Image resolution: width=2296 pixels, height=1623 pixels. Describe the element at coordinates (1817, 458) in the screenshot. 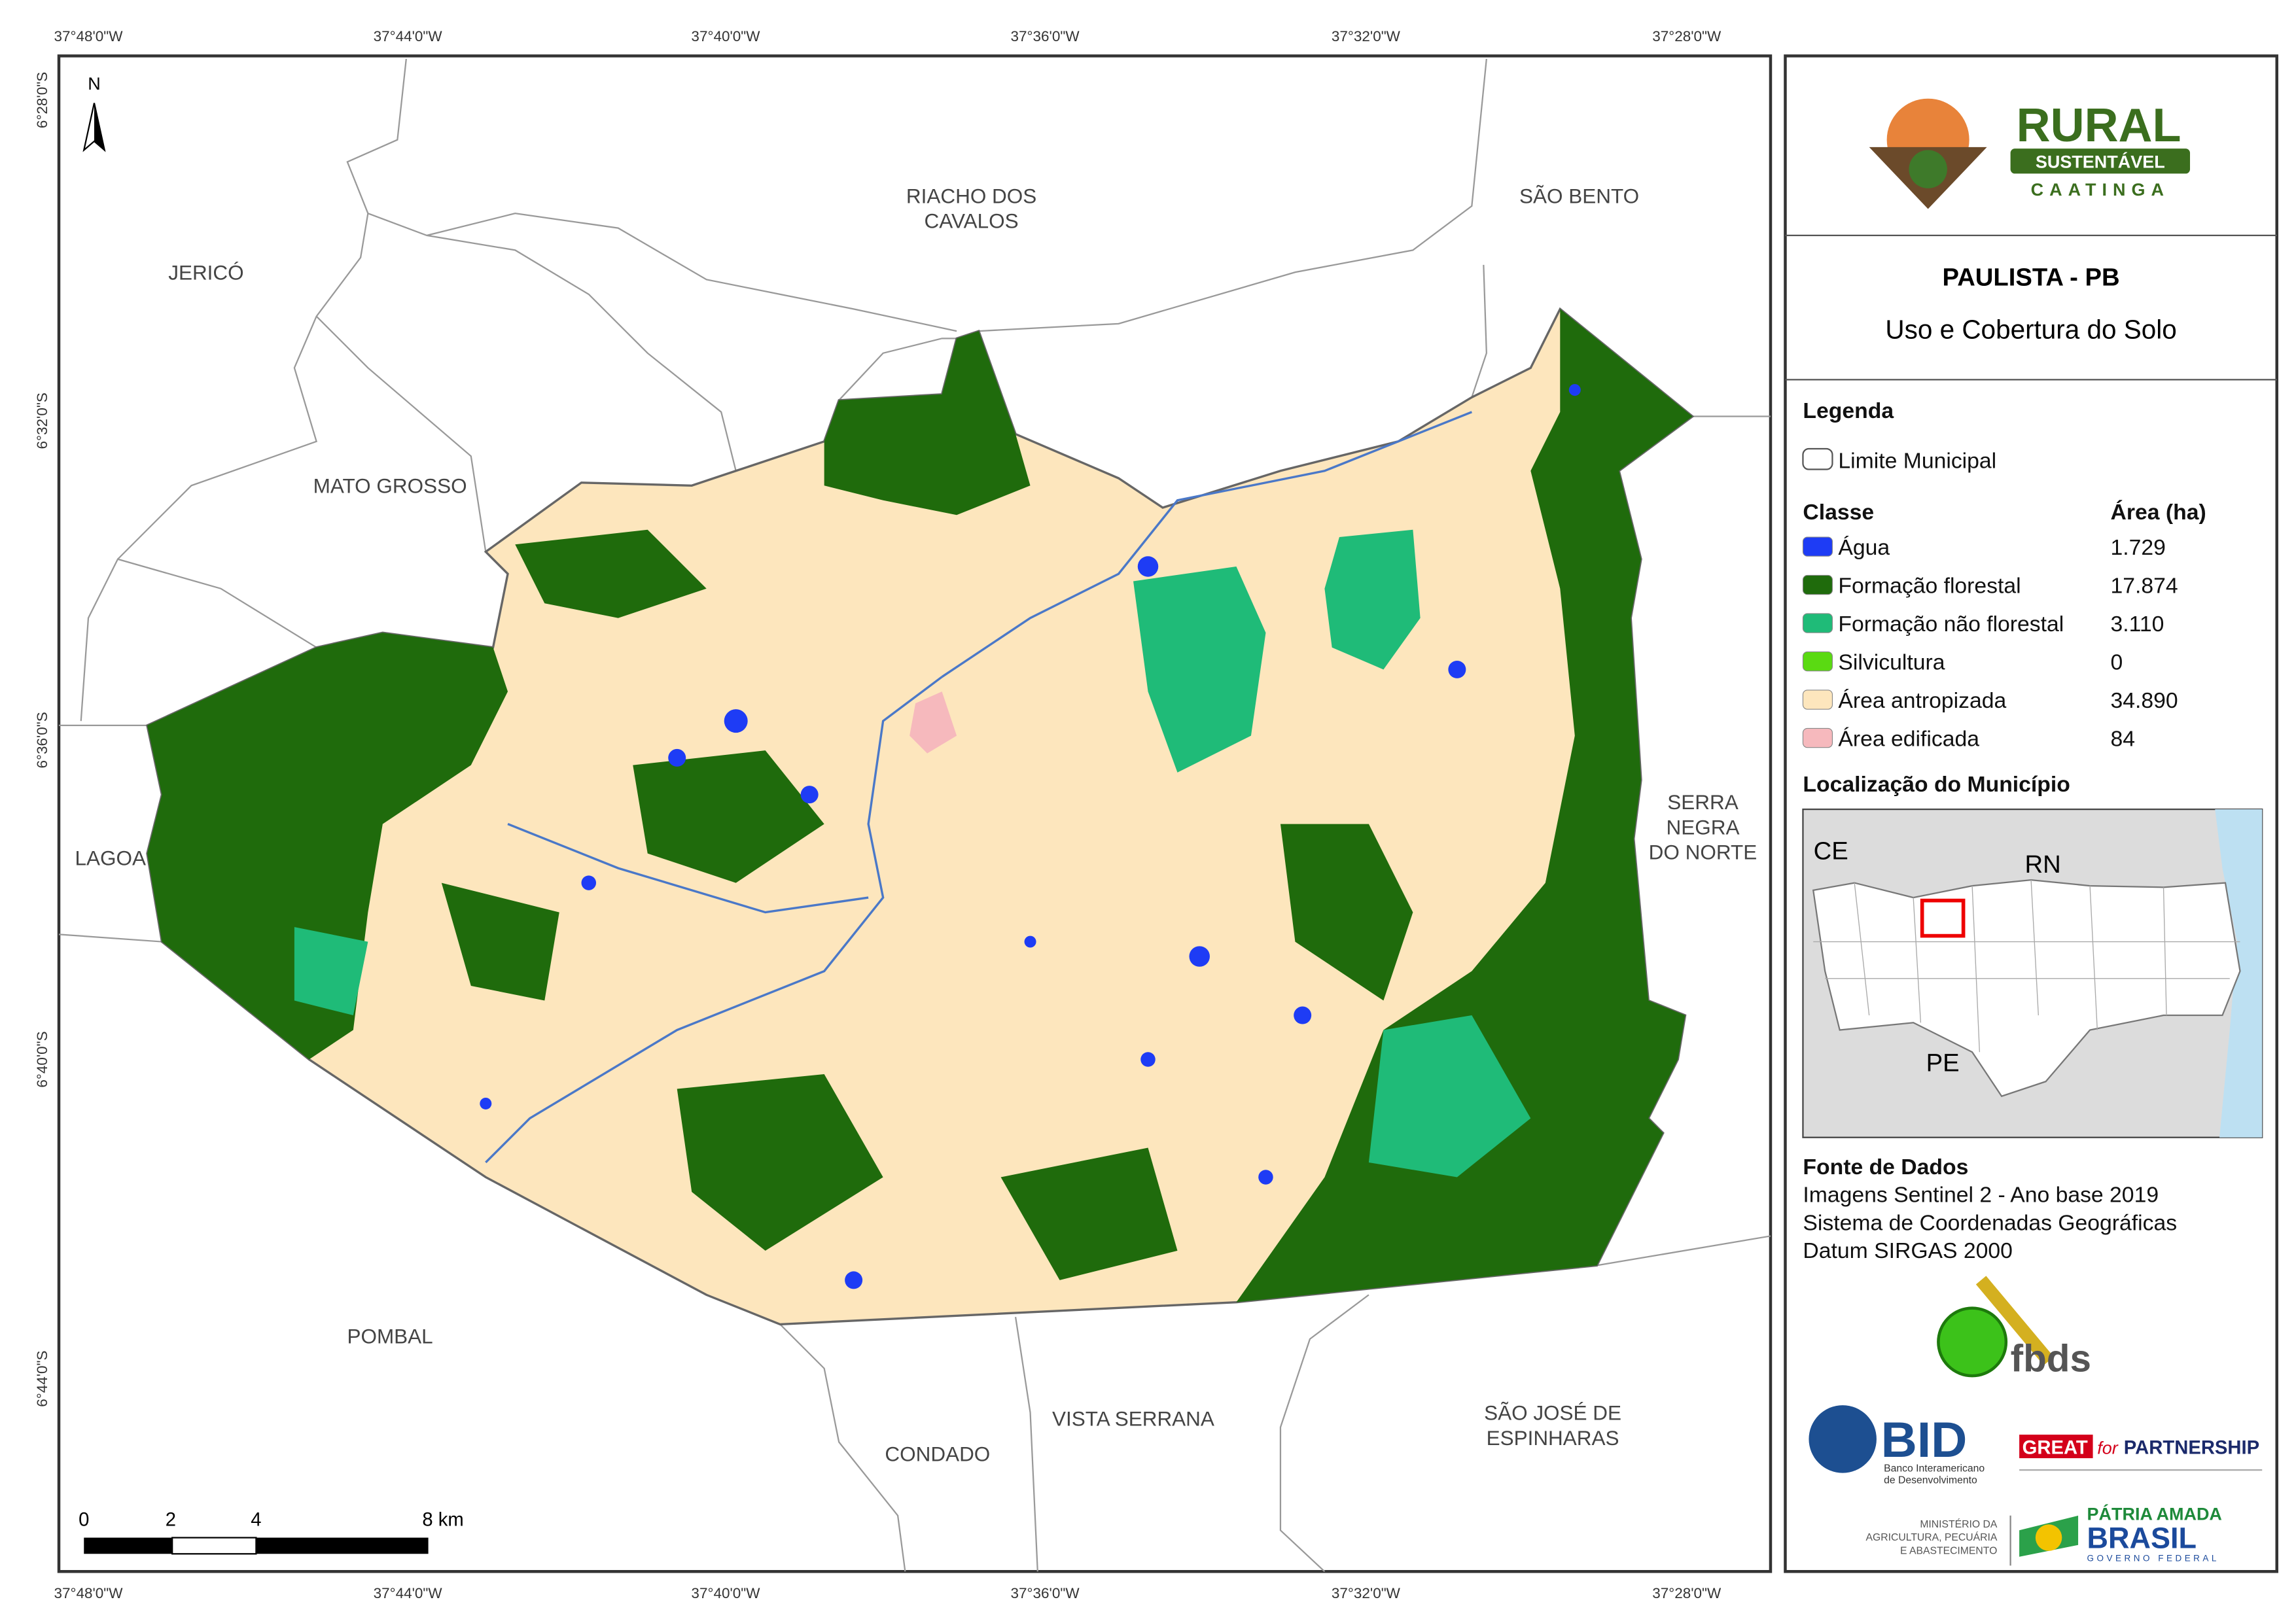

I see `boundary-swatch` at that location.